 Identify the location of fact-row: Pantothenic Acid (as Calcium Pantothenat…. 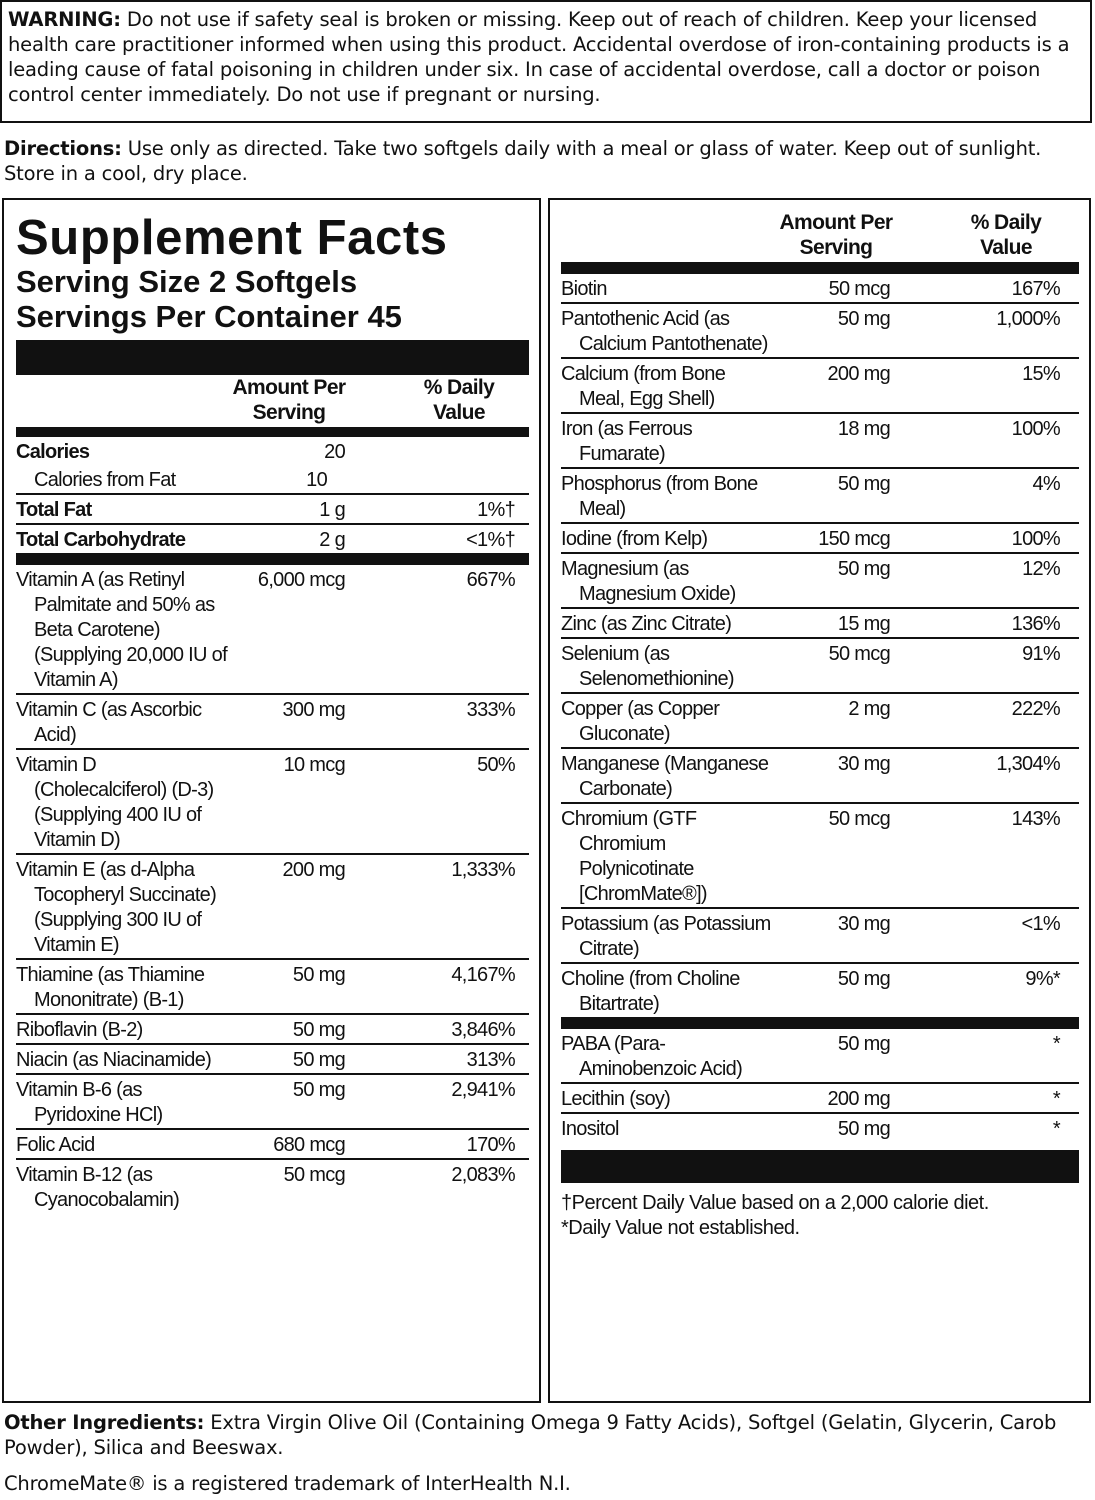
(820, 331).